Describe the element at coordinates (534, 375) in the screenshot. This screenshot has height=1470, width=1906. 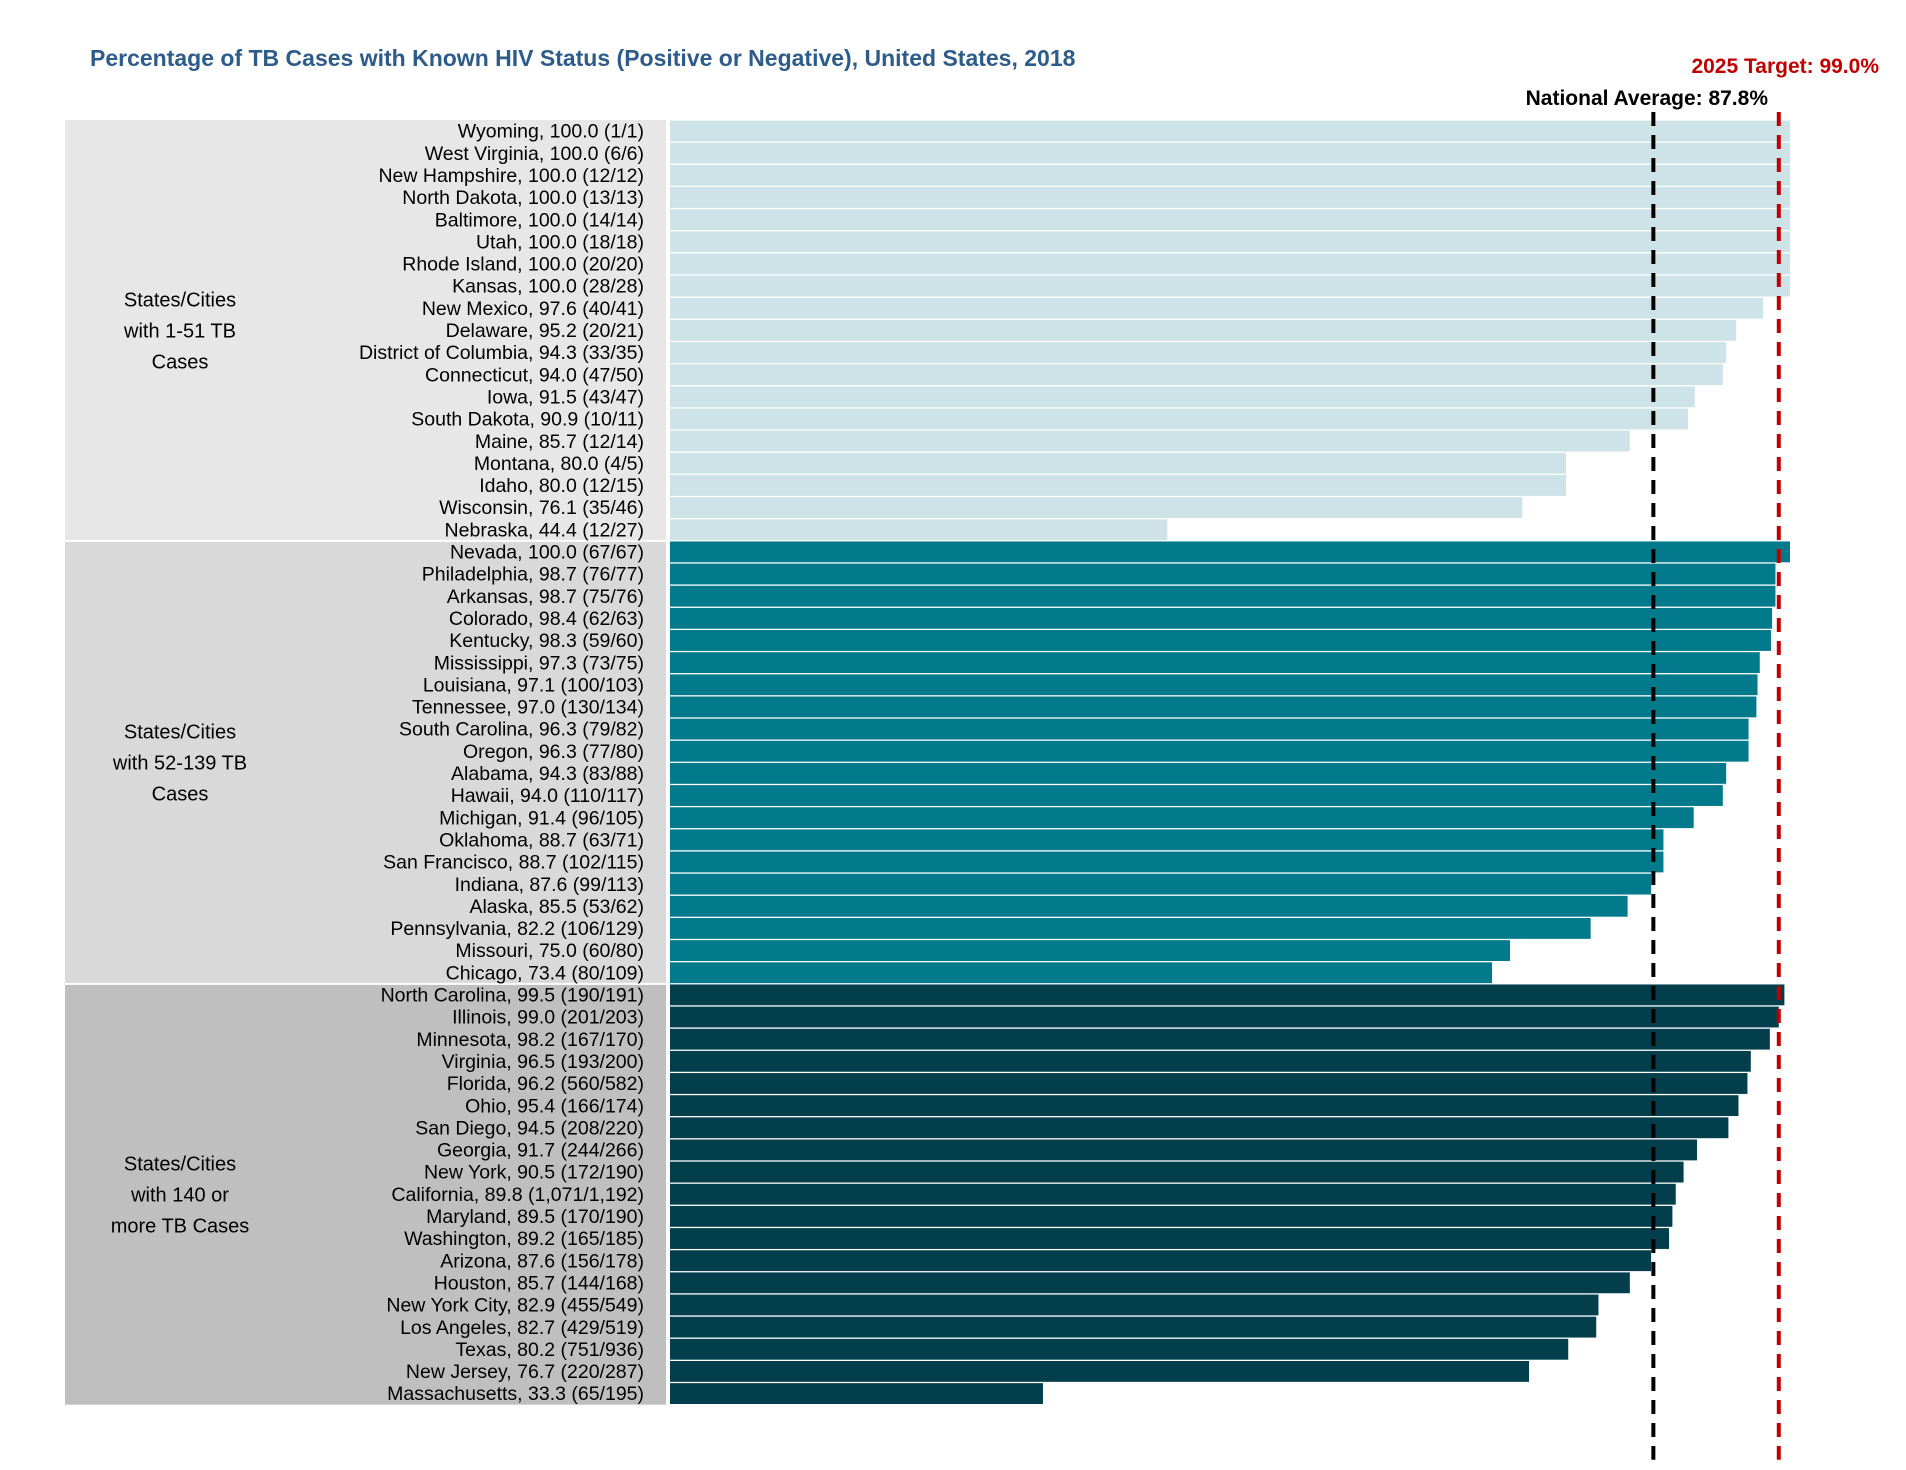
I see `bar-label: Connecticut, 94.0 (47/50)` at that location.